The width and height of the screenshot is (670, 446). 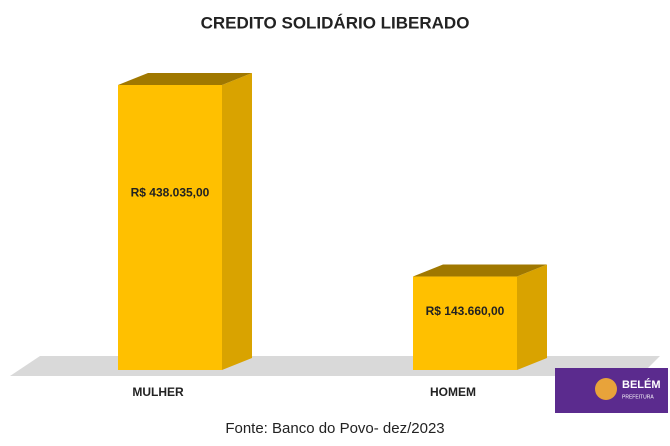 I want to click on x-tick-label: MULHER, so click(x=158, y=392).